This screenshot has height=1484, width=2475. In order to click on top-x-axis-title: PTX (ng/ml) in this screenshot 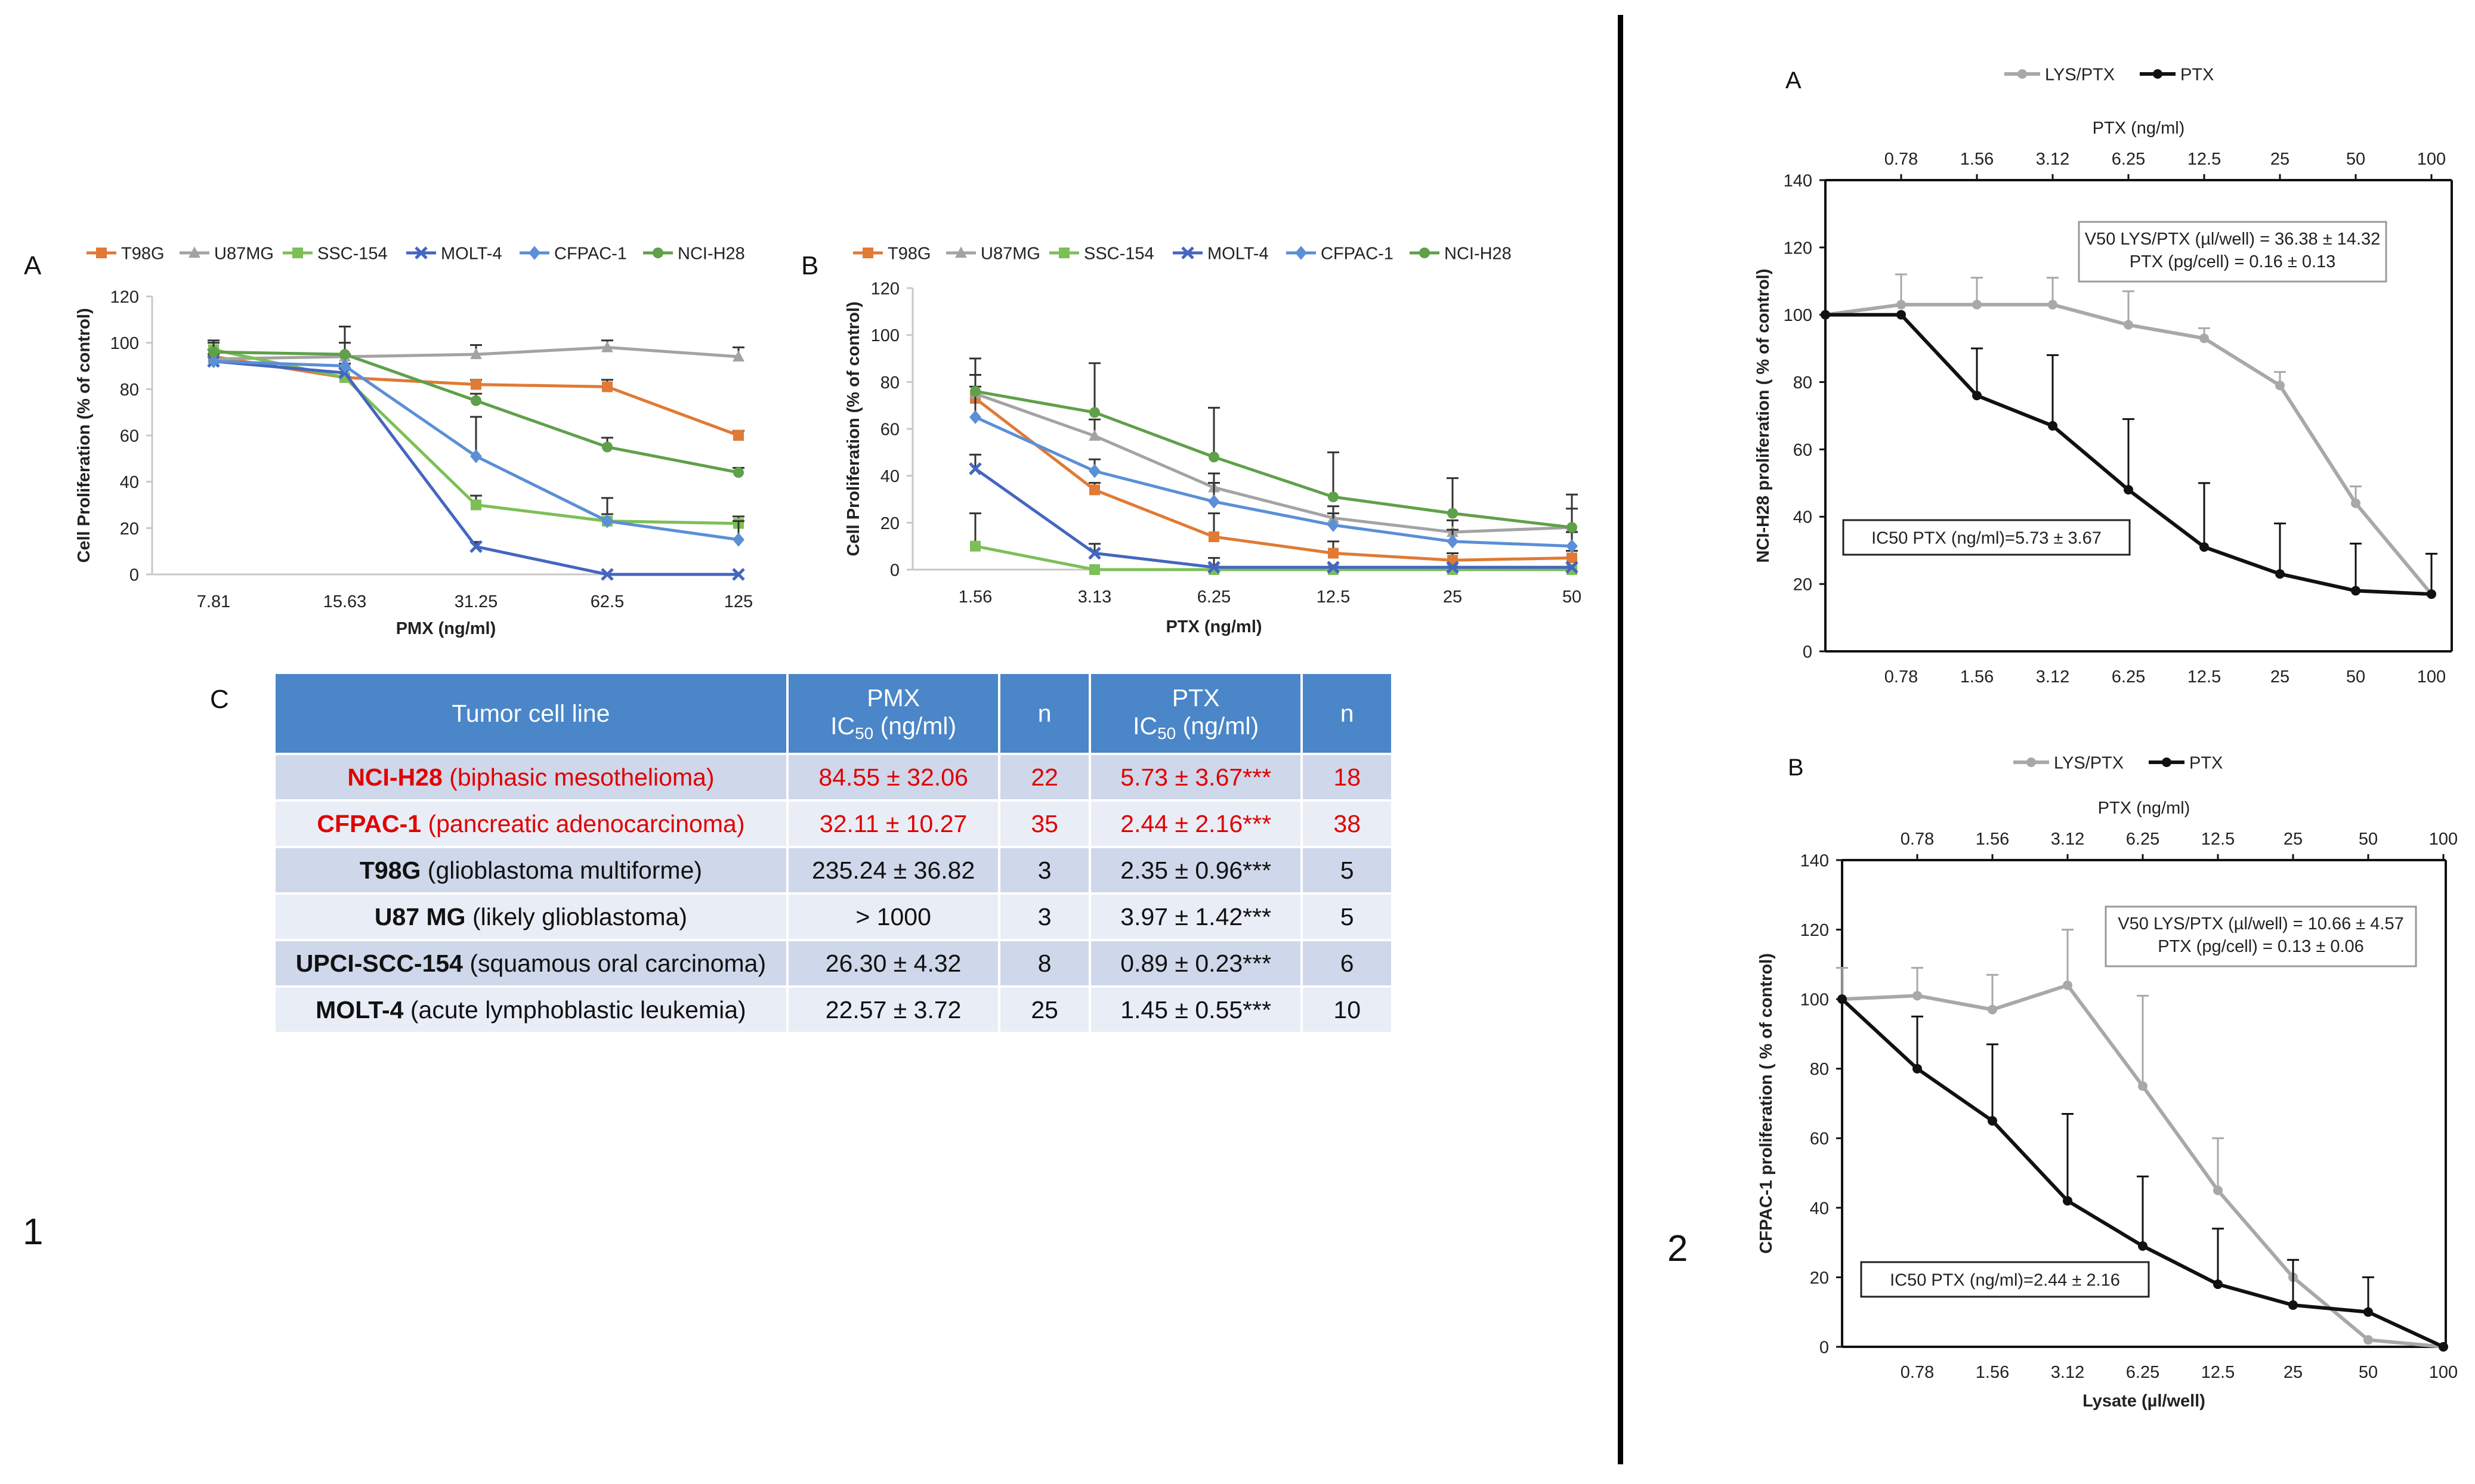, I will do `click(2144, 808)`.